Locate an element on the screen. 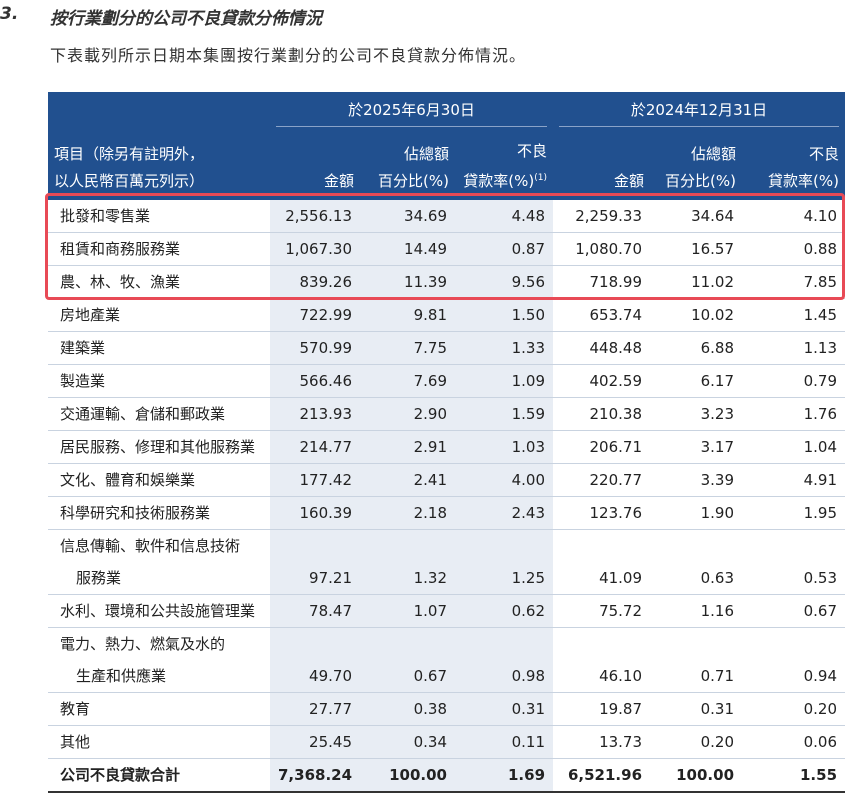 This screenshot has width=849, height=807. cell-value: 402.59 is located at coordinates (602, 381).